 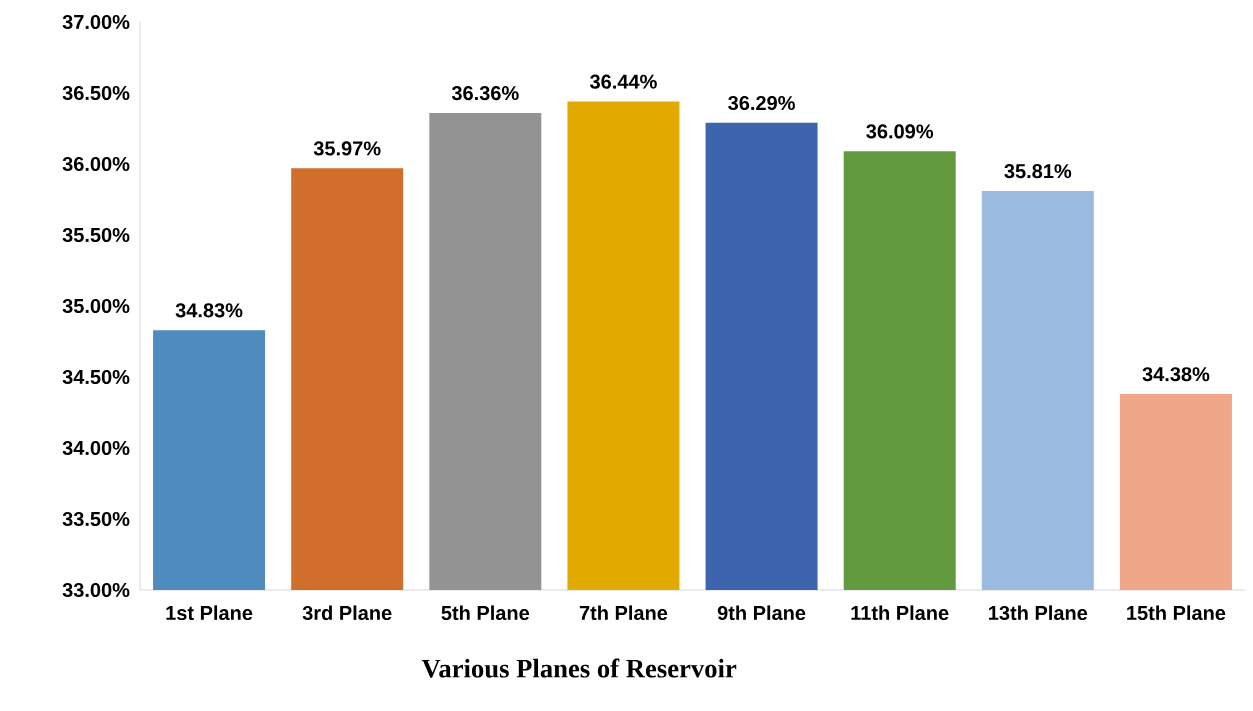 What do you see at coordinates (485, 613) in the screenshot?
I see `x-tick-label: 5th Plane` at bounding box center [485, 613].